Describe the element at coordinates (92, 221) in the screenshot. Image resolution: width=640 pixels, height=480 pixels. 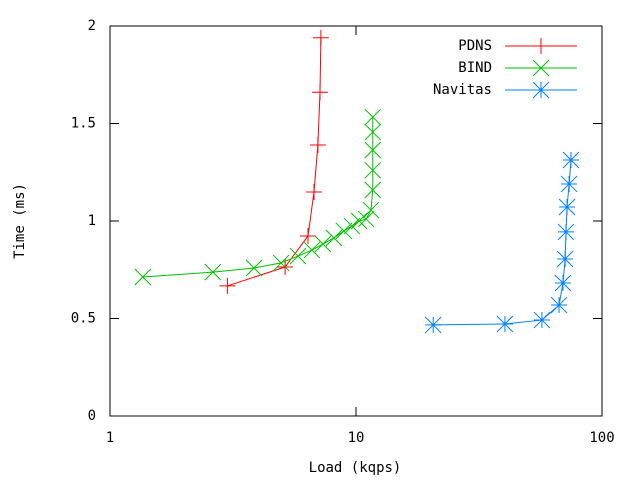
I see `y-tick-label: 1` at that location.